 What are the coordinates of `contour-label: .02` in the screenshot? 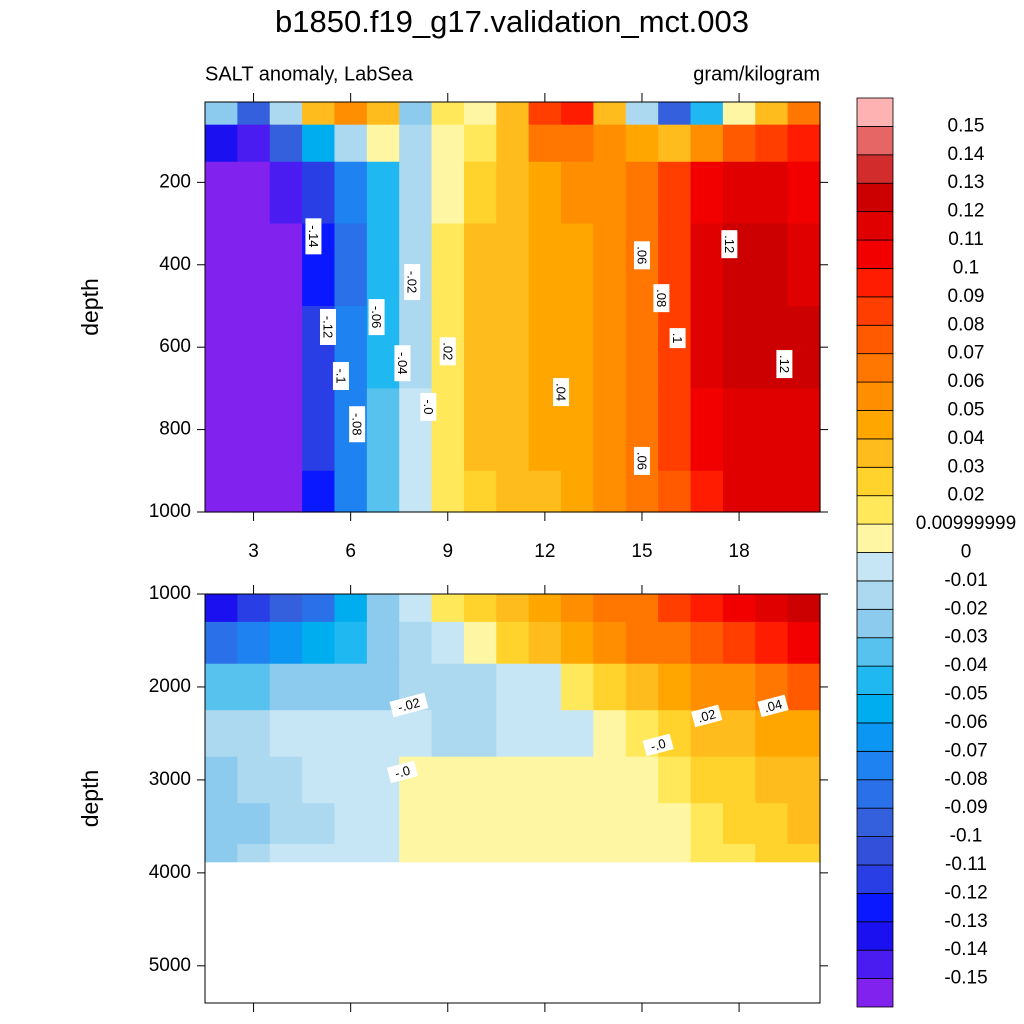 It's located at (707, 716).